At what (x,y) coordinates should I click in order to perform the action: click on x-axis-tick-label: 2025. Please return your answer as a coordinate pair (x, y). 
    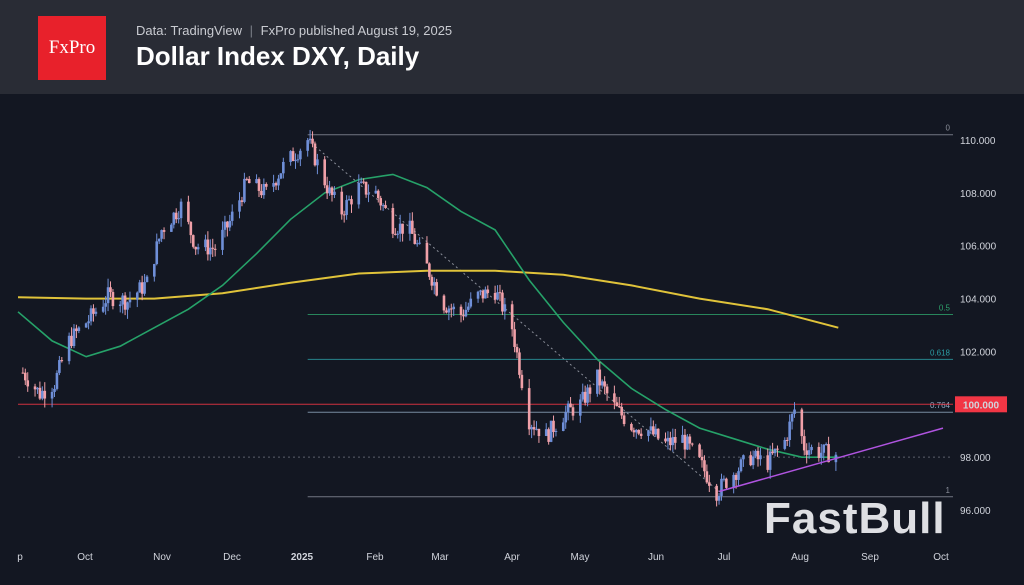
    Looking at the image, I should click on (302, 557).